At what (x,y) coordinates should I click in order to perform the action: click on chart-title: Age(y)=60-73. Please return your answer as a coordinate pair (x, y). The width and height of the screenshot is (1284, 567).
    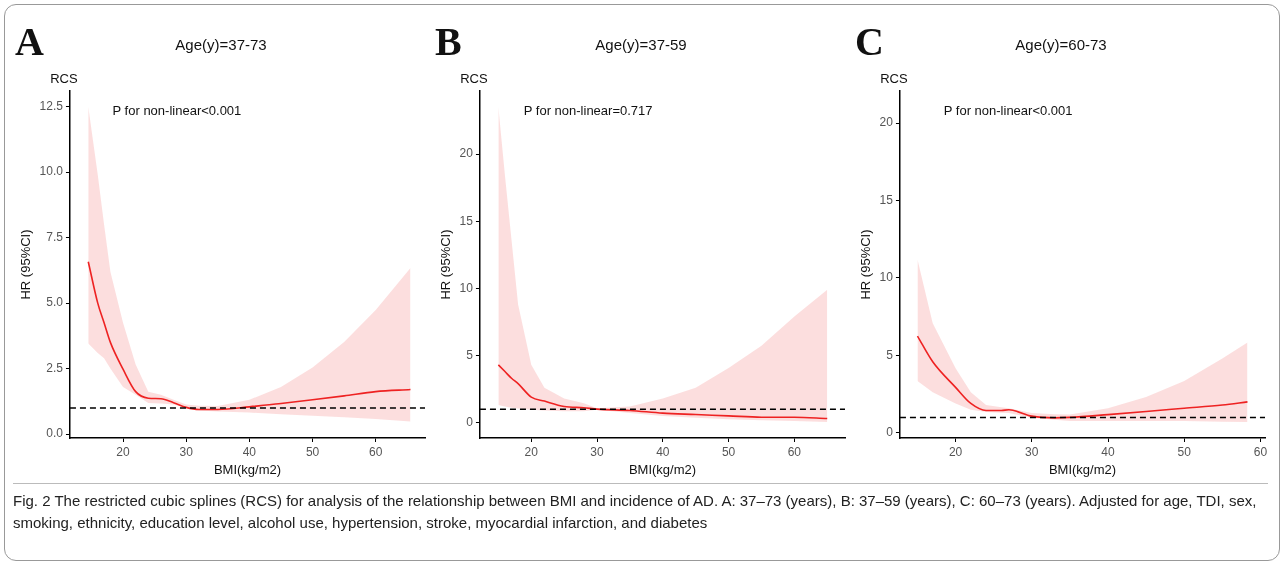
    Looking at the image, I should click on (1061, 45).